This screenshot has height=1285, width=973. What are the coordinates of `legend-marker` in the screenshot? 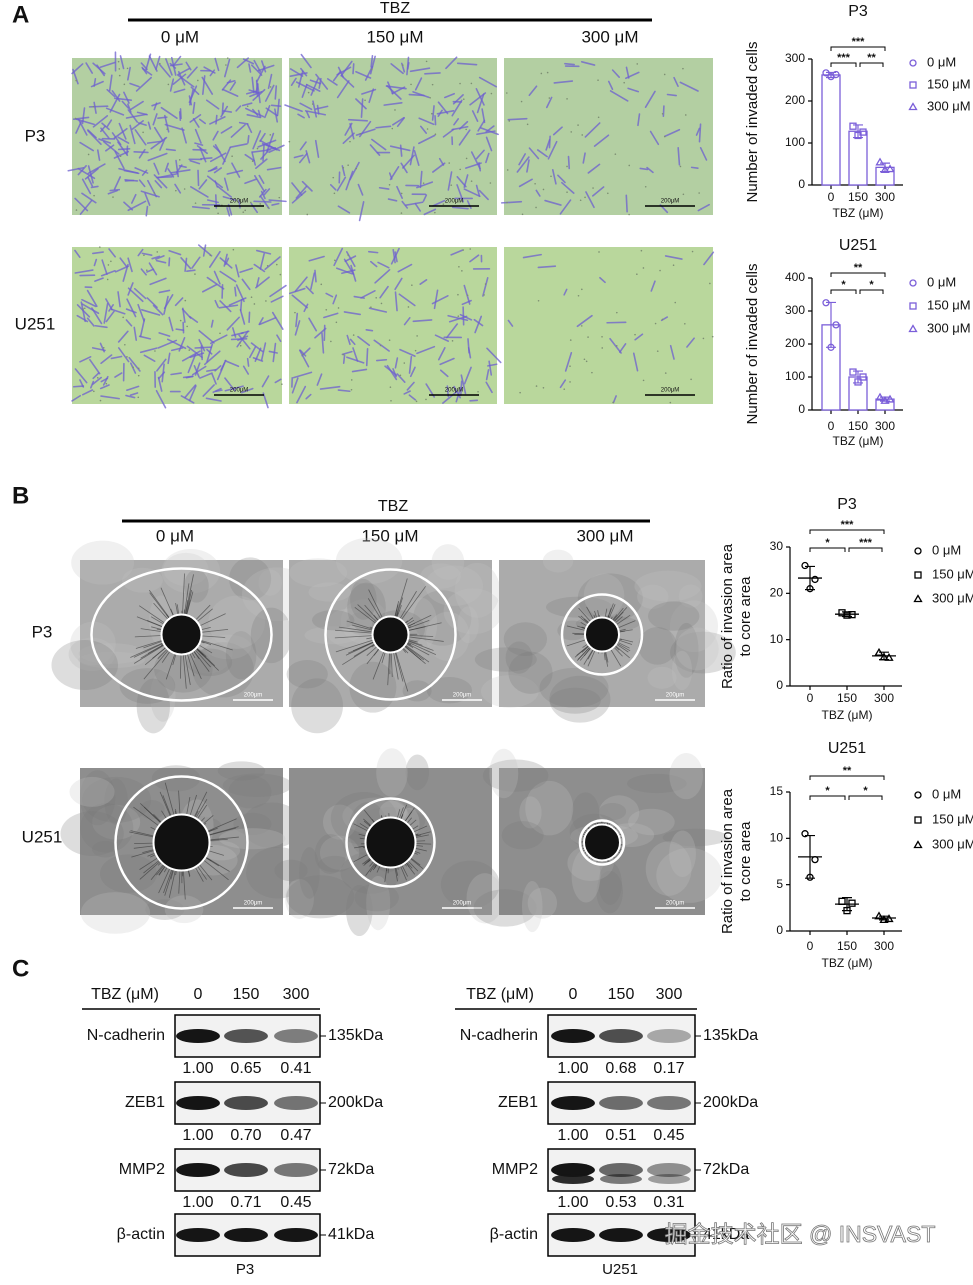 It's located at (918, 845).